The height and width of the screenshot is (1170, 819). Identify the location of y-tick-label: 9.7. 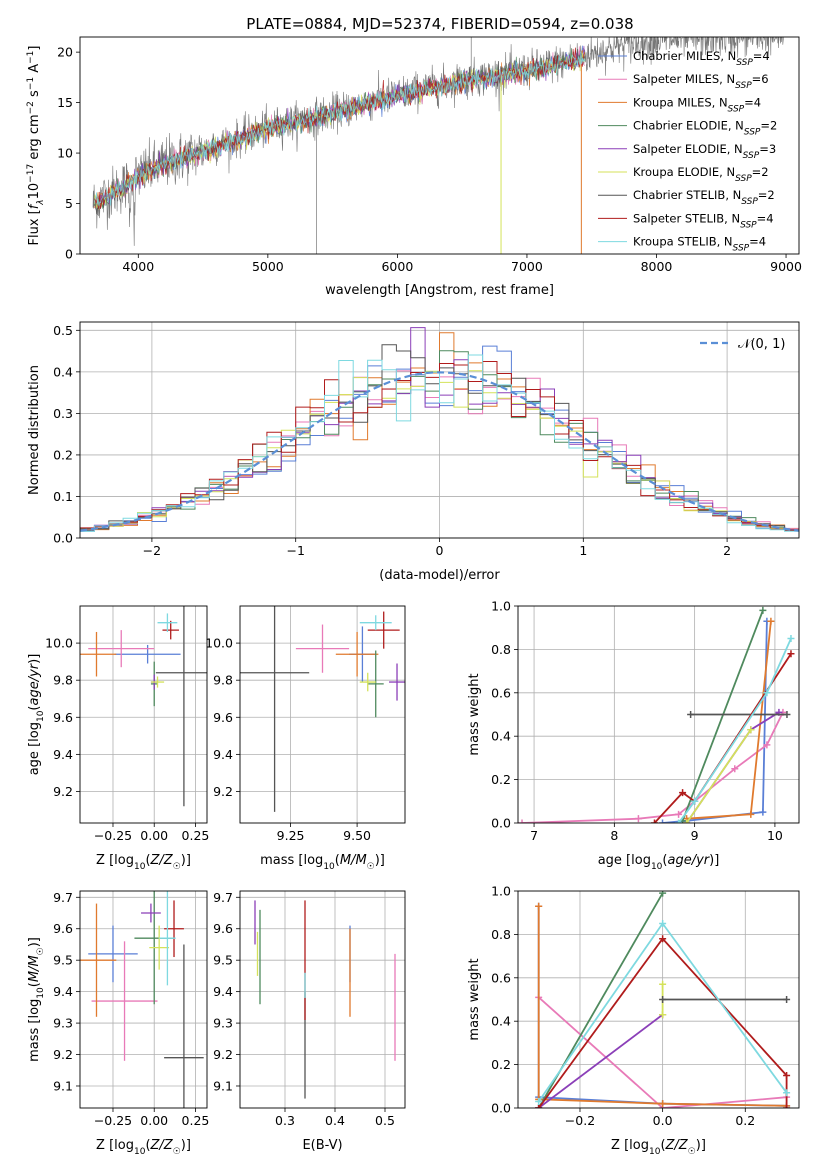
(63, 897).